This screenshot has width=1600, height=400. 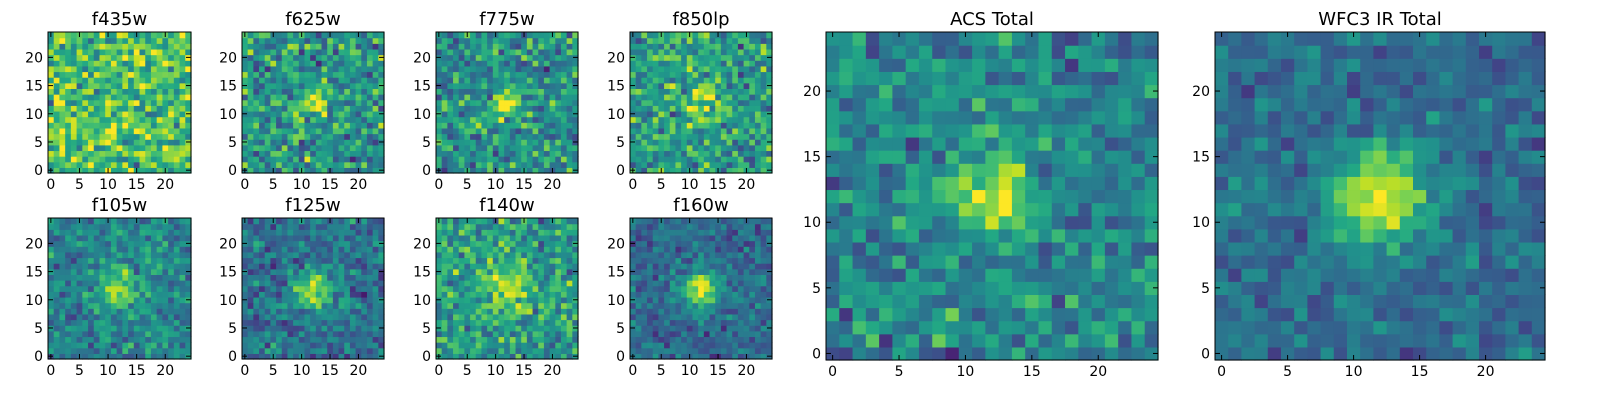 What do you see at coordinates (422, 87) in the screenshot?
I see `y-tick-label: 15` at bounding box center [422, 87].